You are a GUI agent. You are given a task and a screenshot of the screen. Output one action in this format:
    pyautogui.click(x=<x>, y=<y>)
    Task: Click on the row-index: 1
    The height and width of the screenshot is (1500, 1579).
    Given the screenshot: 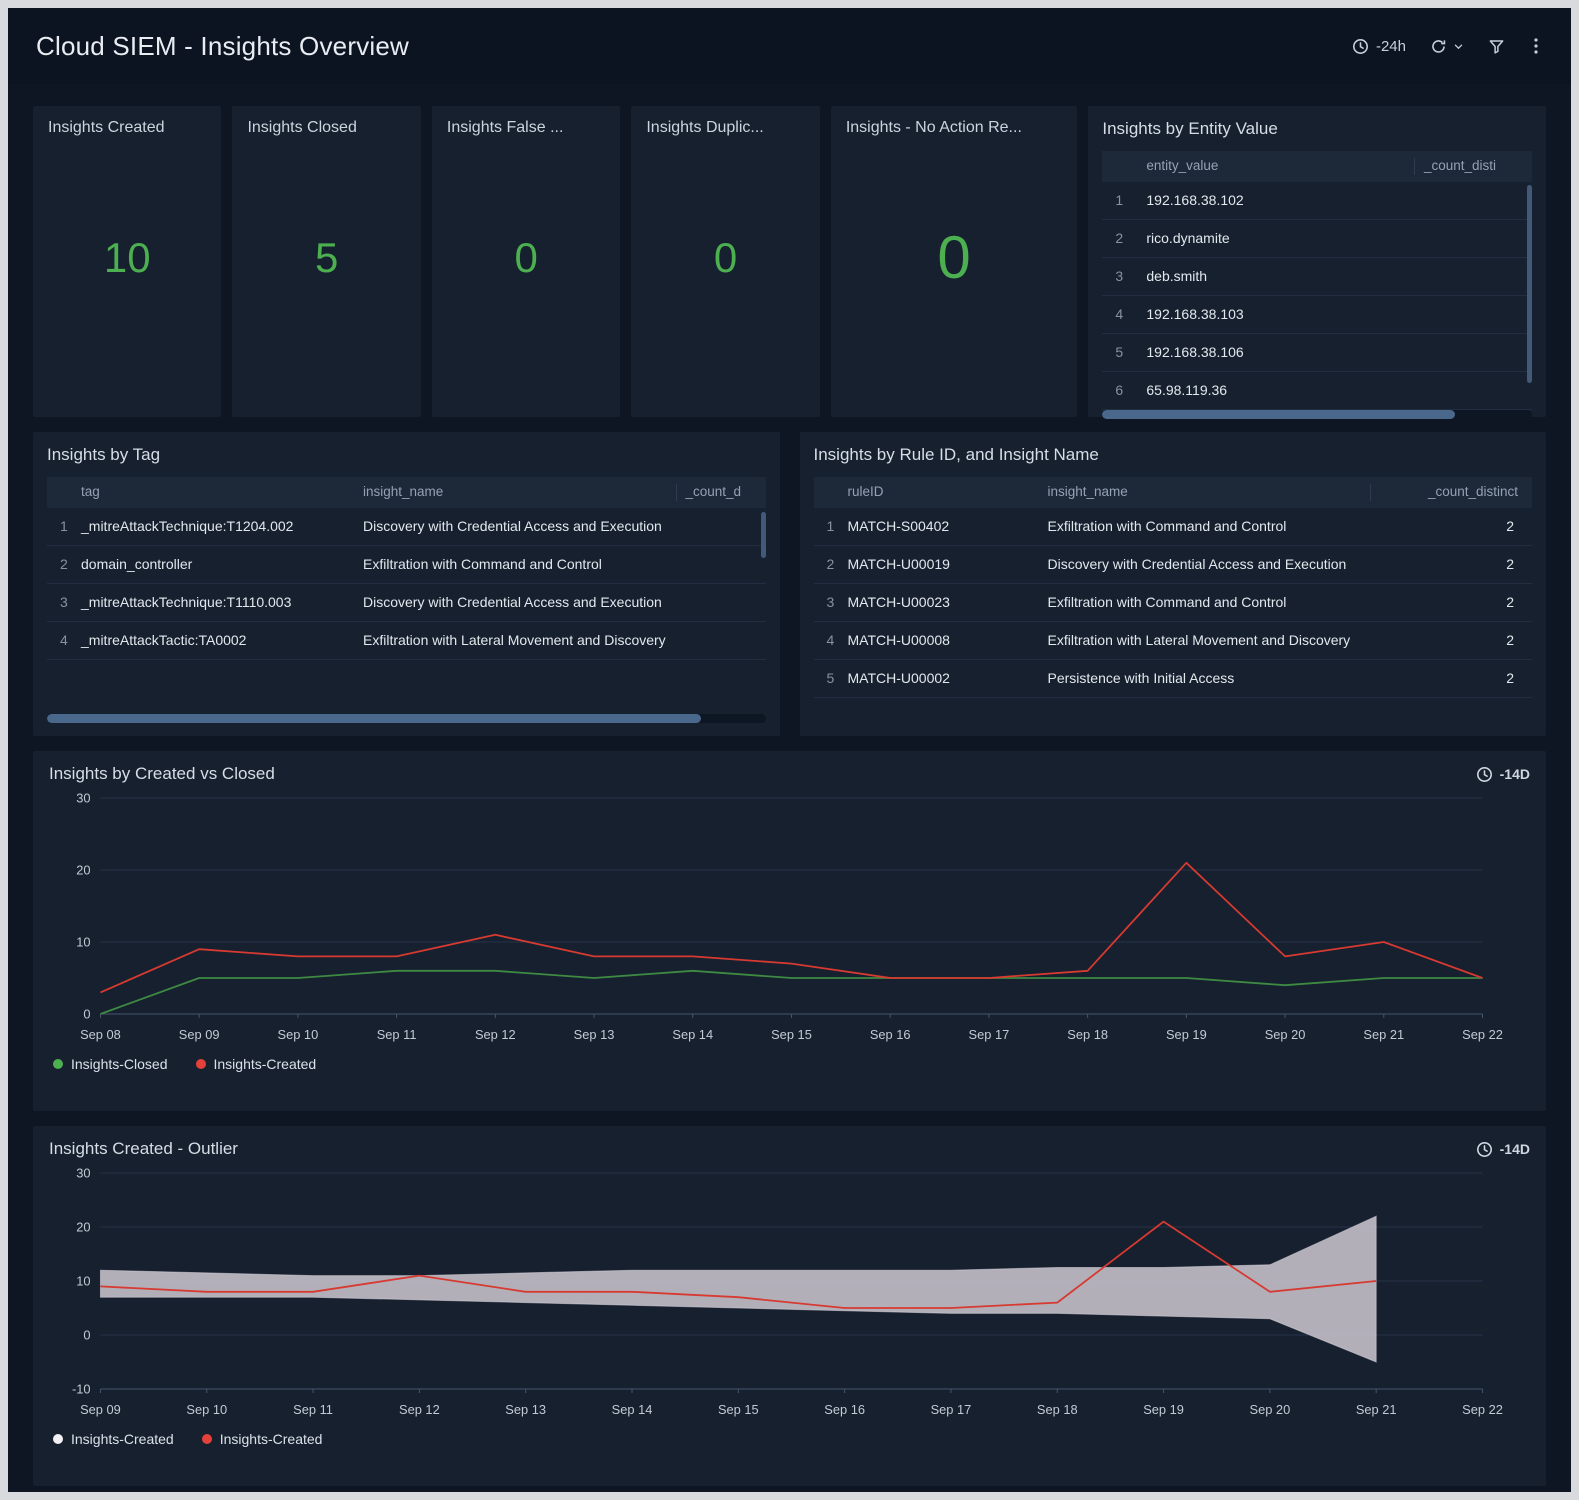 What is the action you would take?
    pyautogui.click(x=830, y=526)
    